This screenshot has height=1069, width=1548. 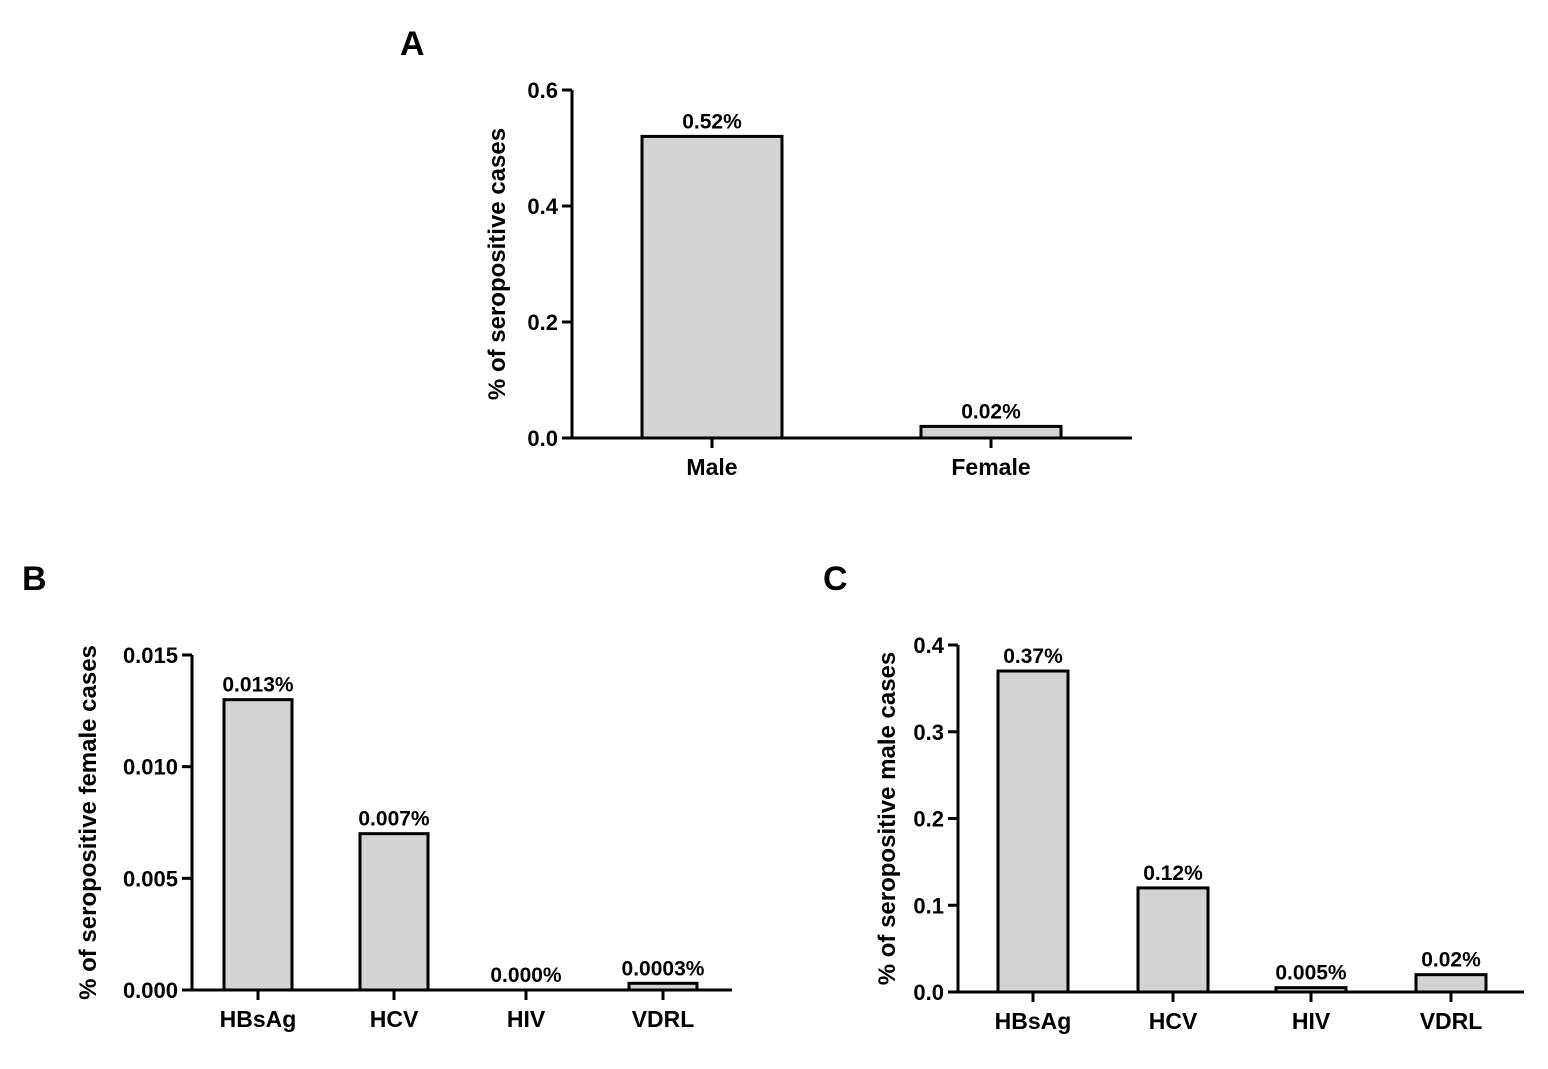 What do you see at coordinates (1451, 983) in the screenshot?
I see `panel-c-bar-vdrl` at bounding box center [1451, 983].